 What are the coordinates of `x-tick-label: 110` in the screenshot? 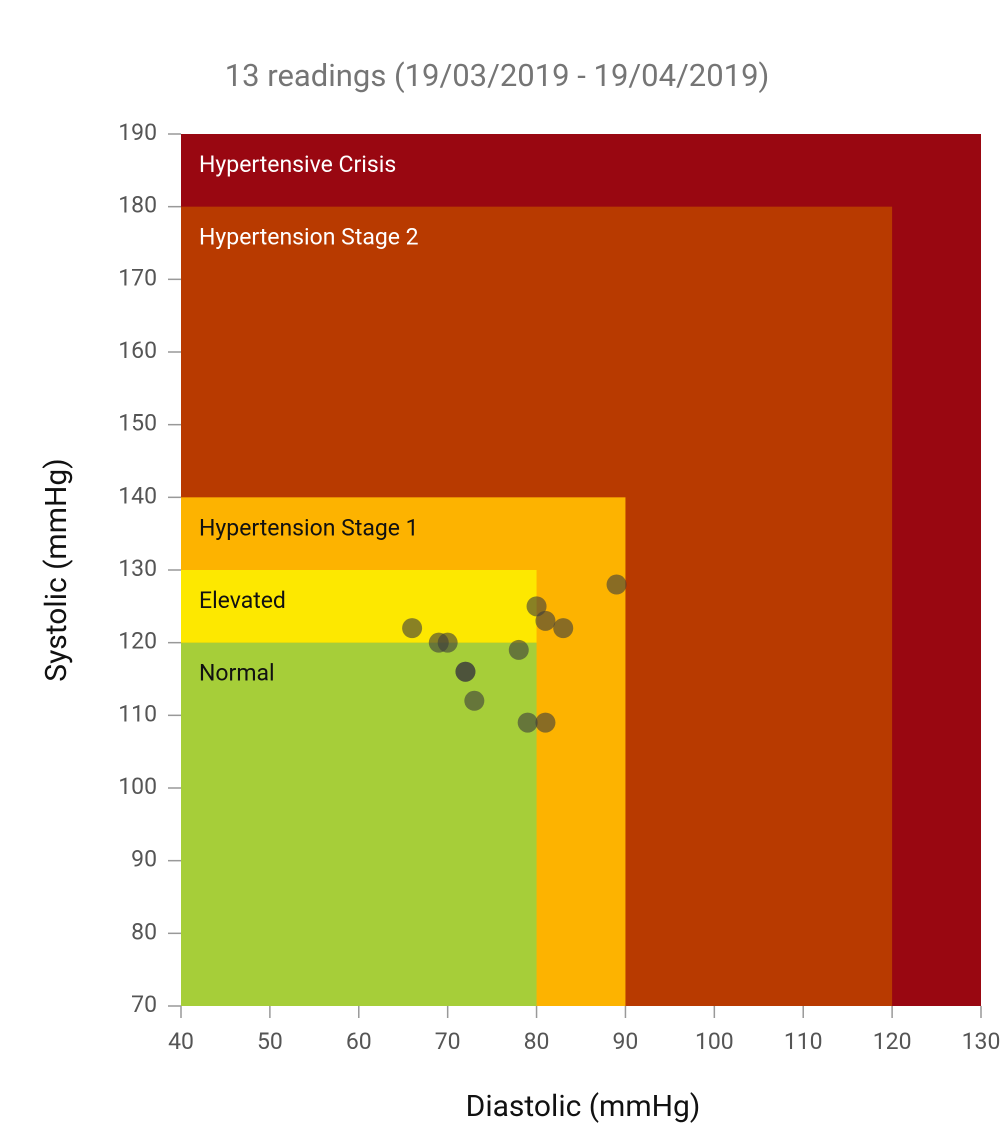 It's located at (803, 1041).